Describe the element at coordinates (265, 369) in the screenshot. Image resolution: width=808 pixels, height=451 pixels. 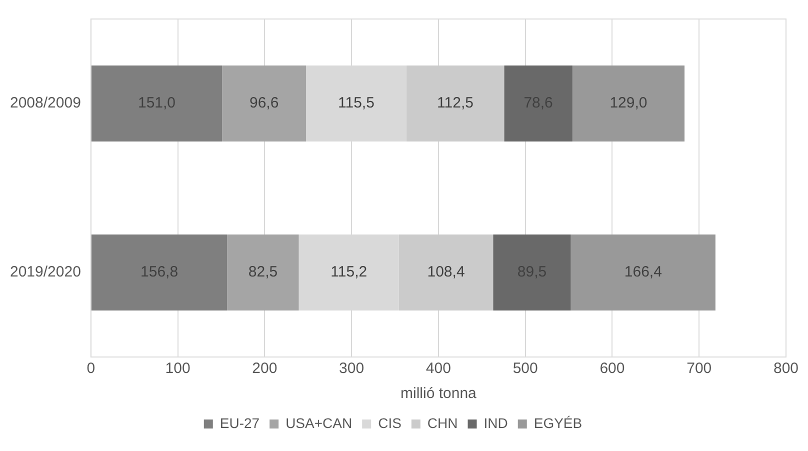
I see `x-tick-label: 200` at that location.